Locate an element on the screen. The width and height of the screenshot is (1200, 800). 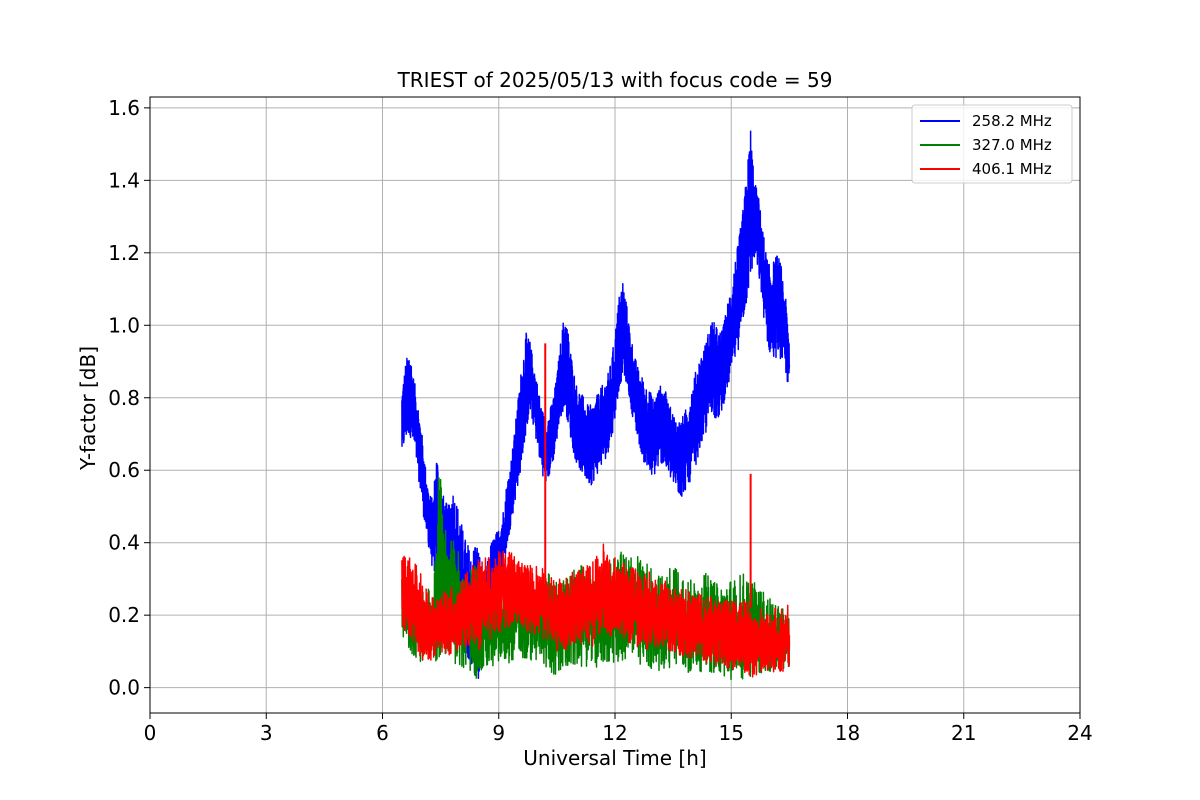
x-tick-label: 21 is located at coordinates (963, 733).